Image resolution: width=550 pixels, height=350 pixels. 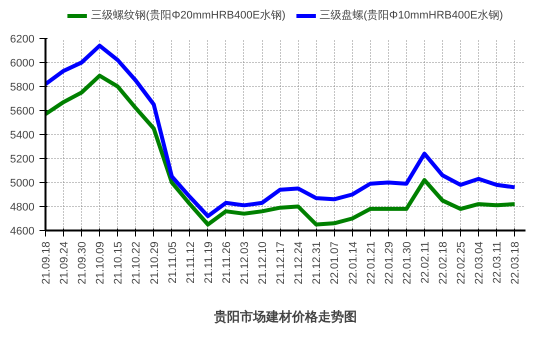 I want to click on x-tick-label: 21.10.22, so click(x=136, y=262).